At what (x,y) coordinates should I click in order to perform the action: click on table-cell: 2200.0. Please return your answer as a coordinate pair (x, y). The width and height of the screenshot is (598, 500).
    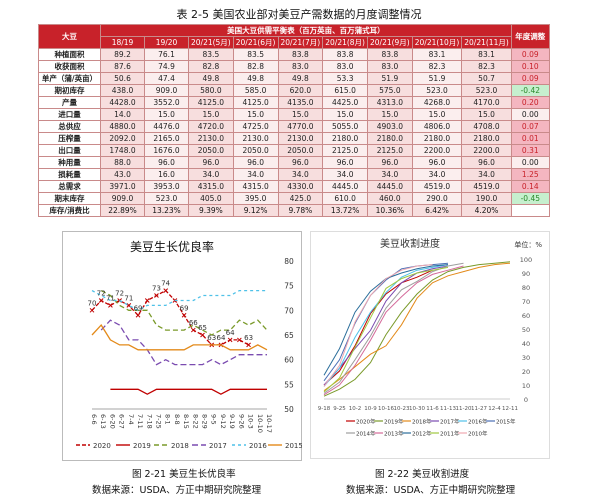
    Looking at the image, I should click on (437, 150).